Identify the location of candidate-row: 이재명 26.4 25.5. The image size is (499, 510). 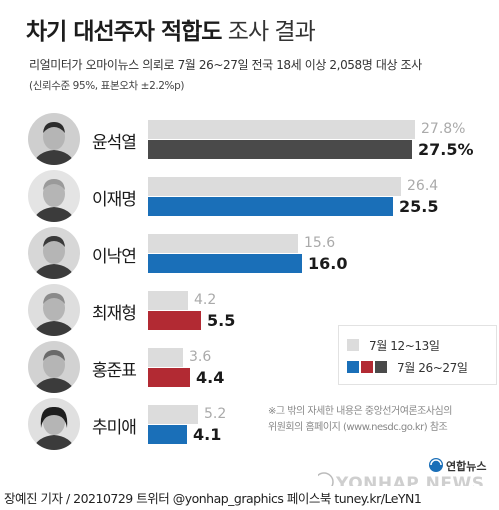
(249, 199).